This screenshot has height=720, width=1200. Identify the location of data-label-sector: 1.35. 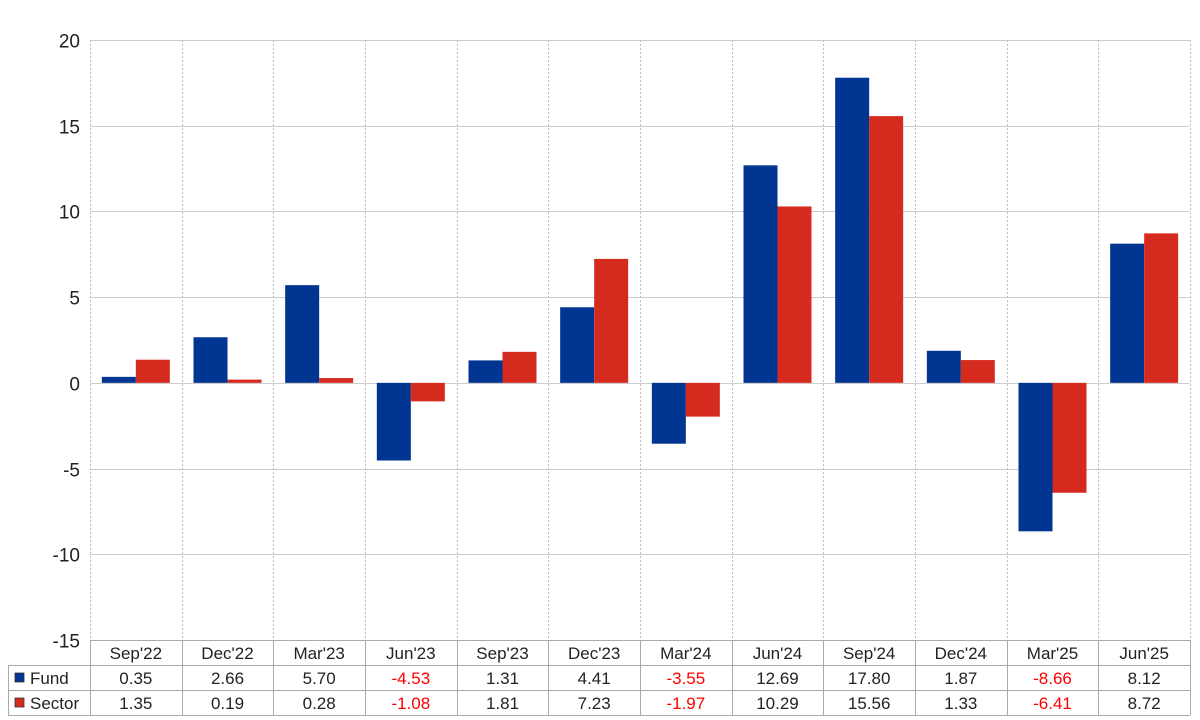
(135, 703).